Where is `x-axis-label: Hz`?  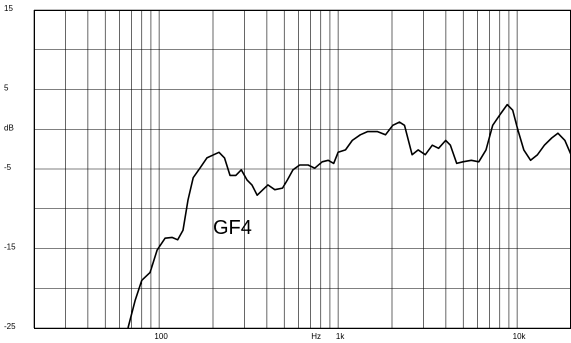 x-axis-label: Hz is located at coordinates (316, 336).